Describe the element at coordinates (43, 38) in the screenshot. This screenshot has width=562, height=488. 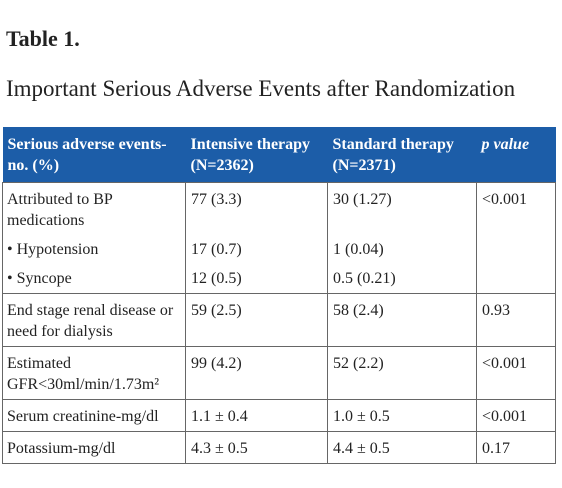
I see `table-title: Table 1.` at that location.